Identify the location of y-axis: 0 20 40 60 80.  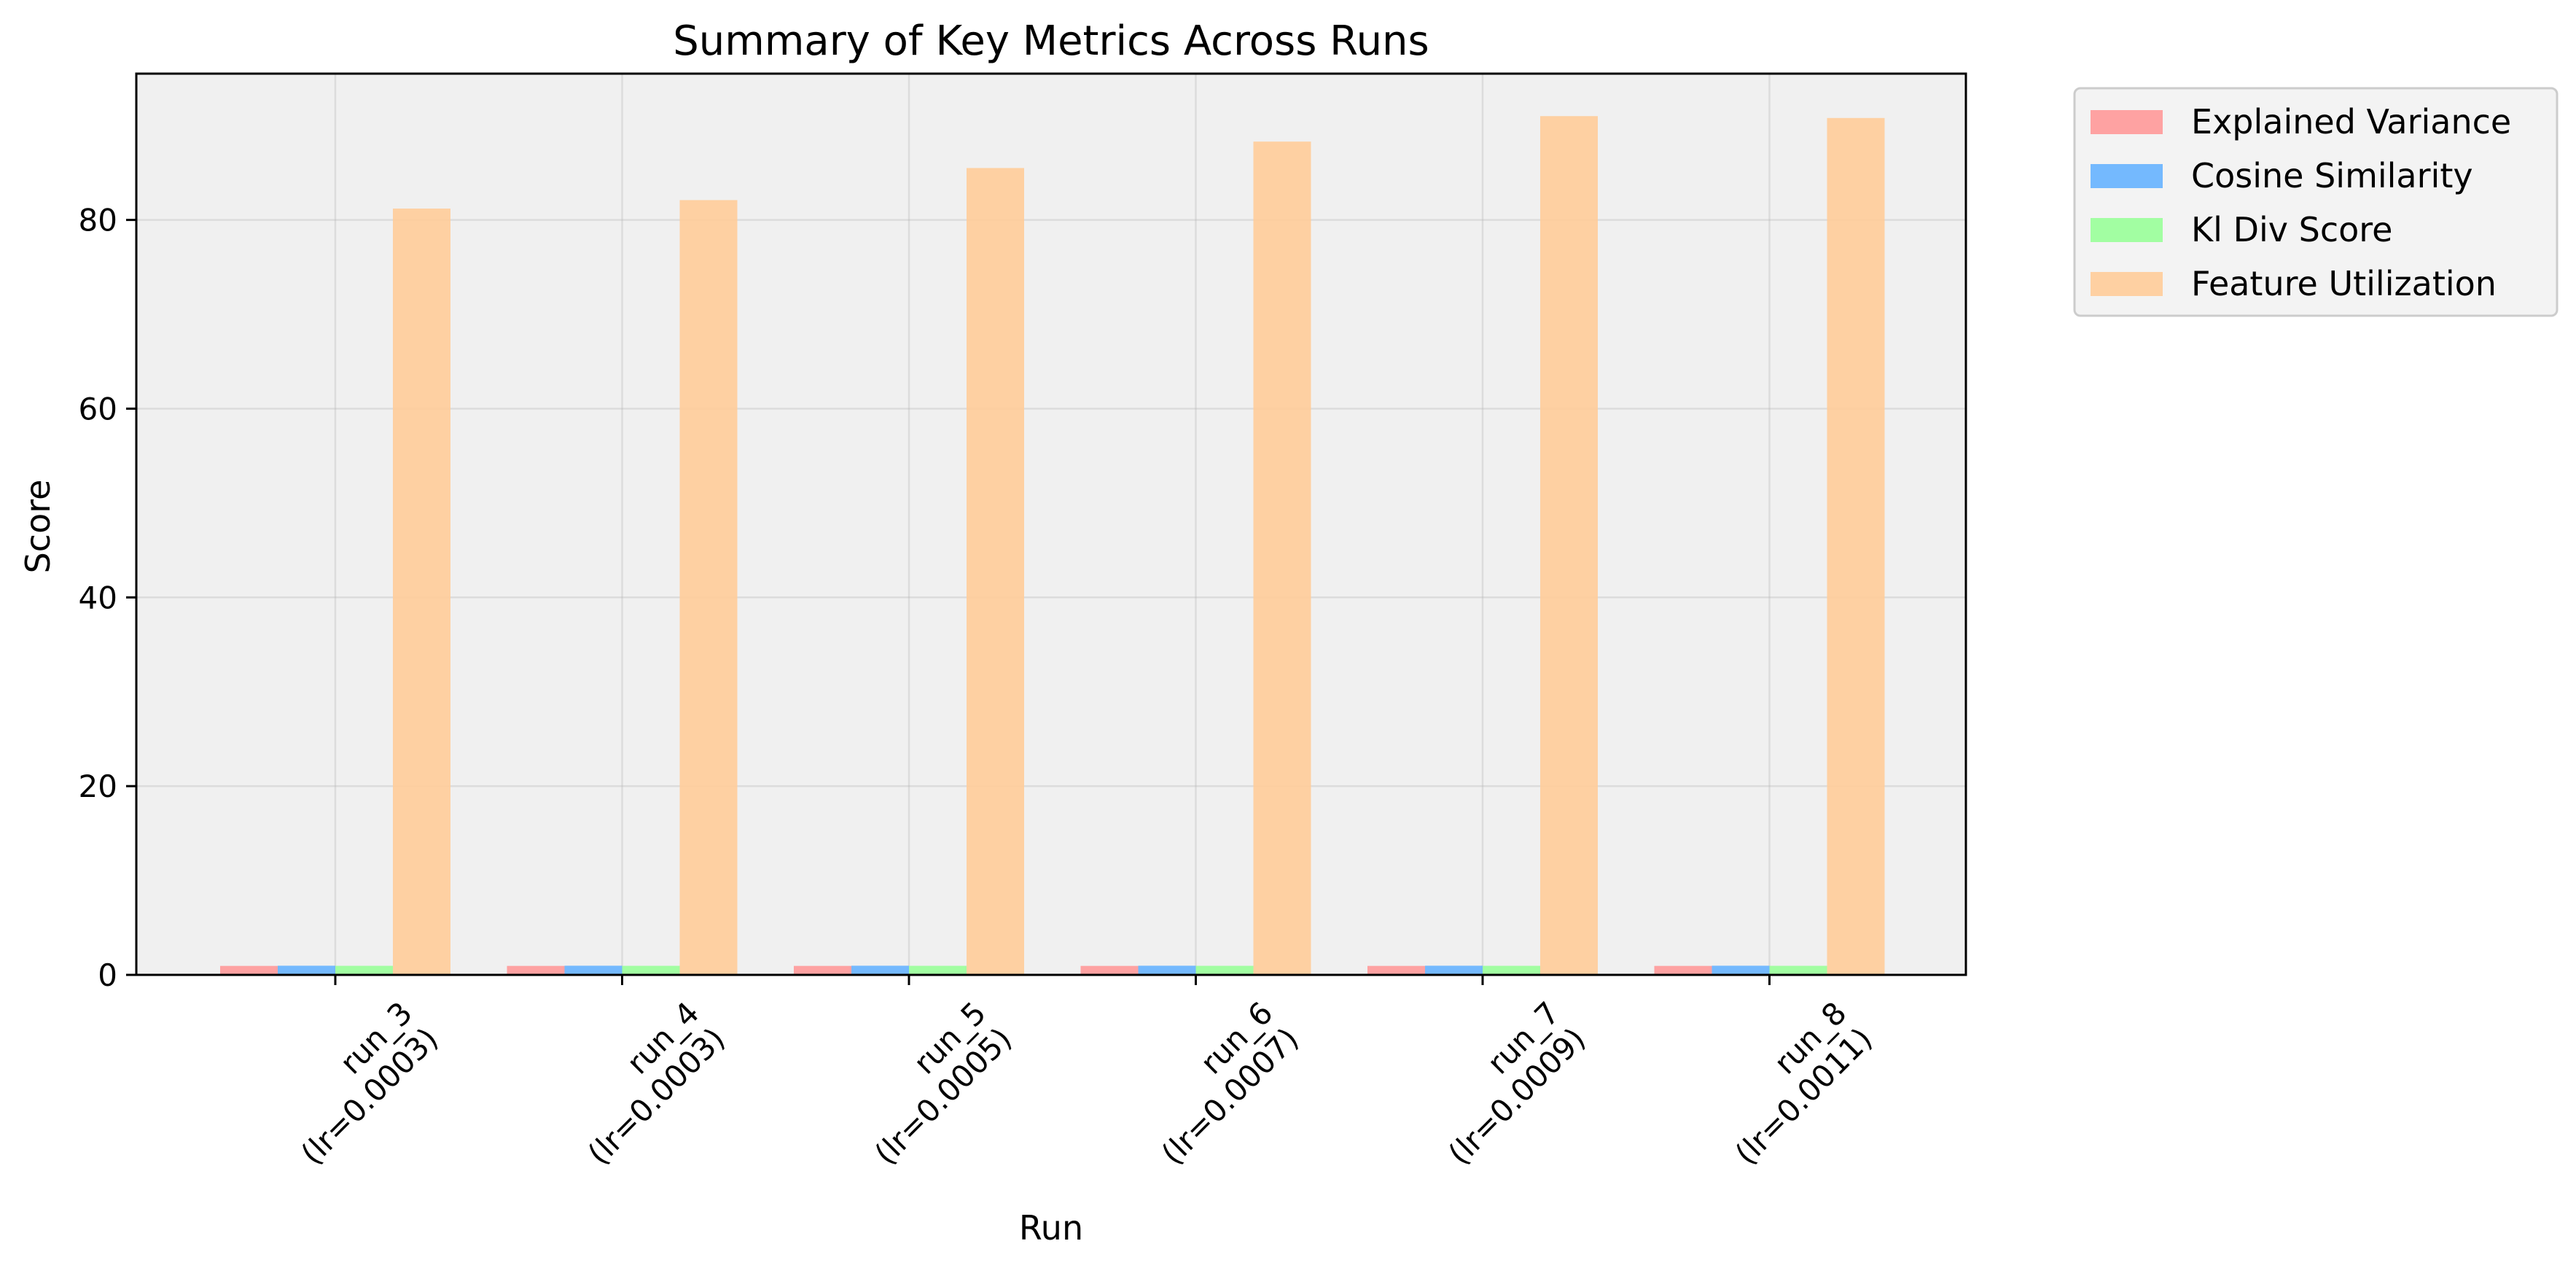
(108, 598).